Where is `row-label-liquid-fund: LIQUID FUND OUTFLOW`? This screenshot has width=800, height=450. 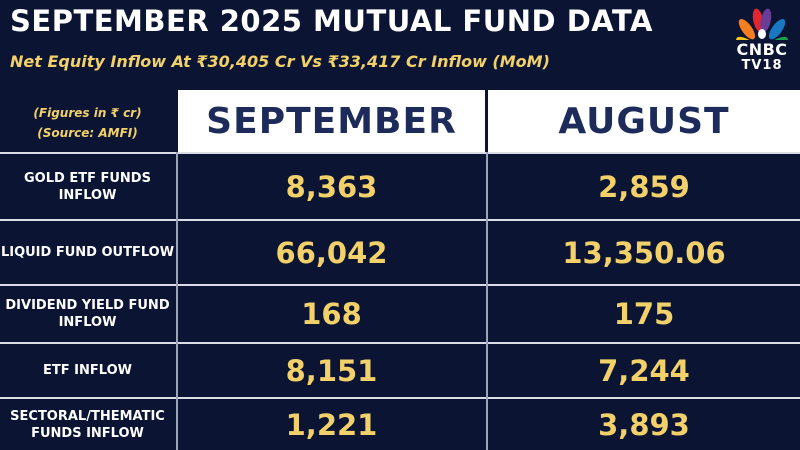
row-label-liquid-fund: LIQUID FUND OUTFLOW is located at coordinates (87, 252).